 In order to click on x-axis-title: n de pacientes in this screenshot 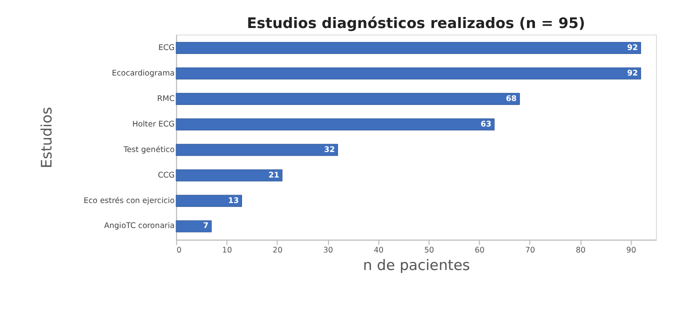, I will do `click(416, 266)`.